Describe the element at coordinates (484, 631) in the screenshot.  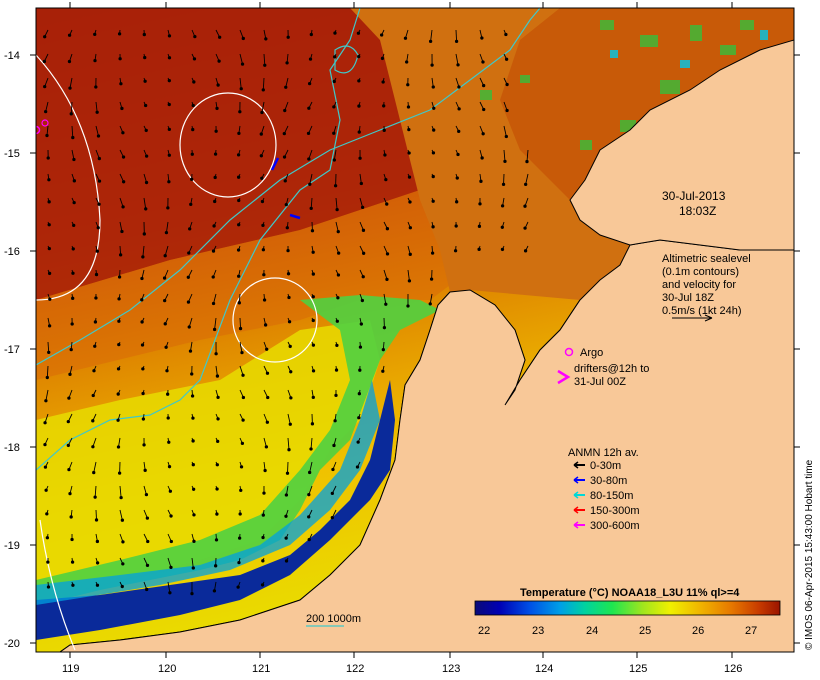
I see `colorbar-tick: 22` at that location.